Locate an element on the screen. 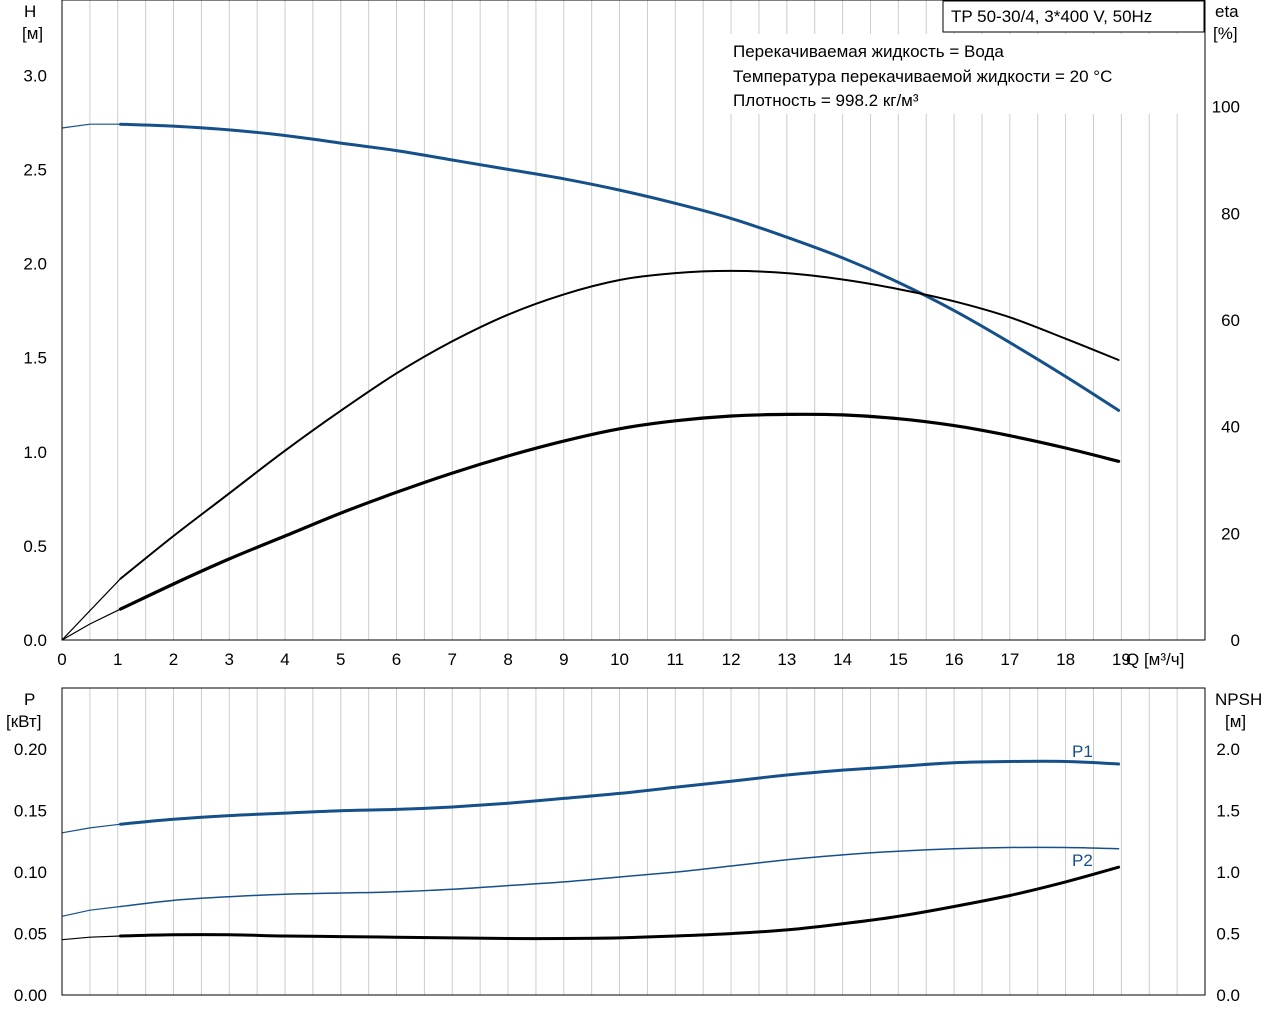  x-tick-label: 2 is located at coordinates (173, 659).